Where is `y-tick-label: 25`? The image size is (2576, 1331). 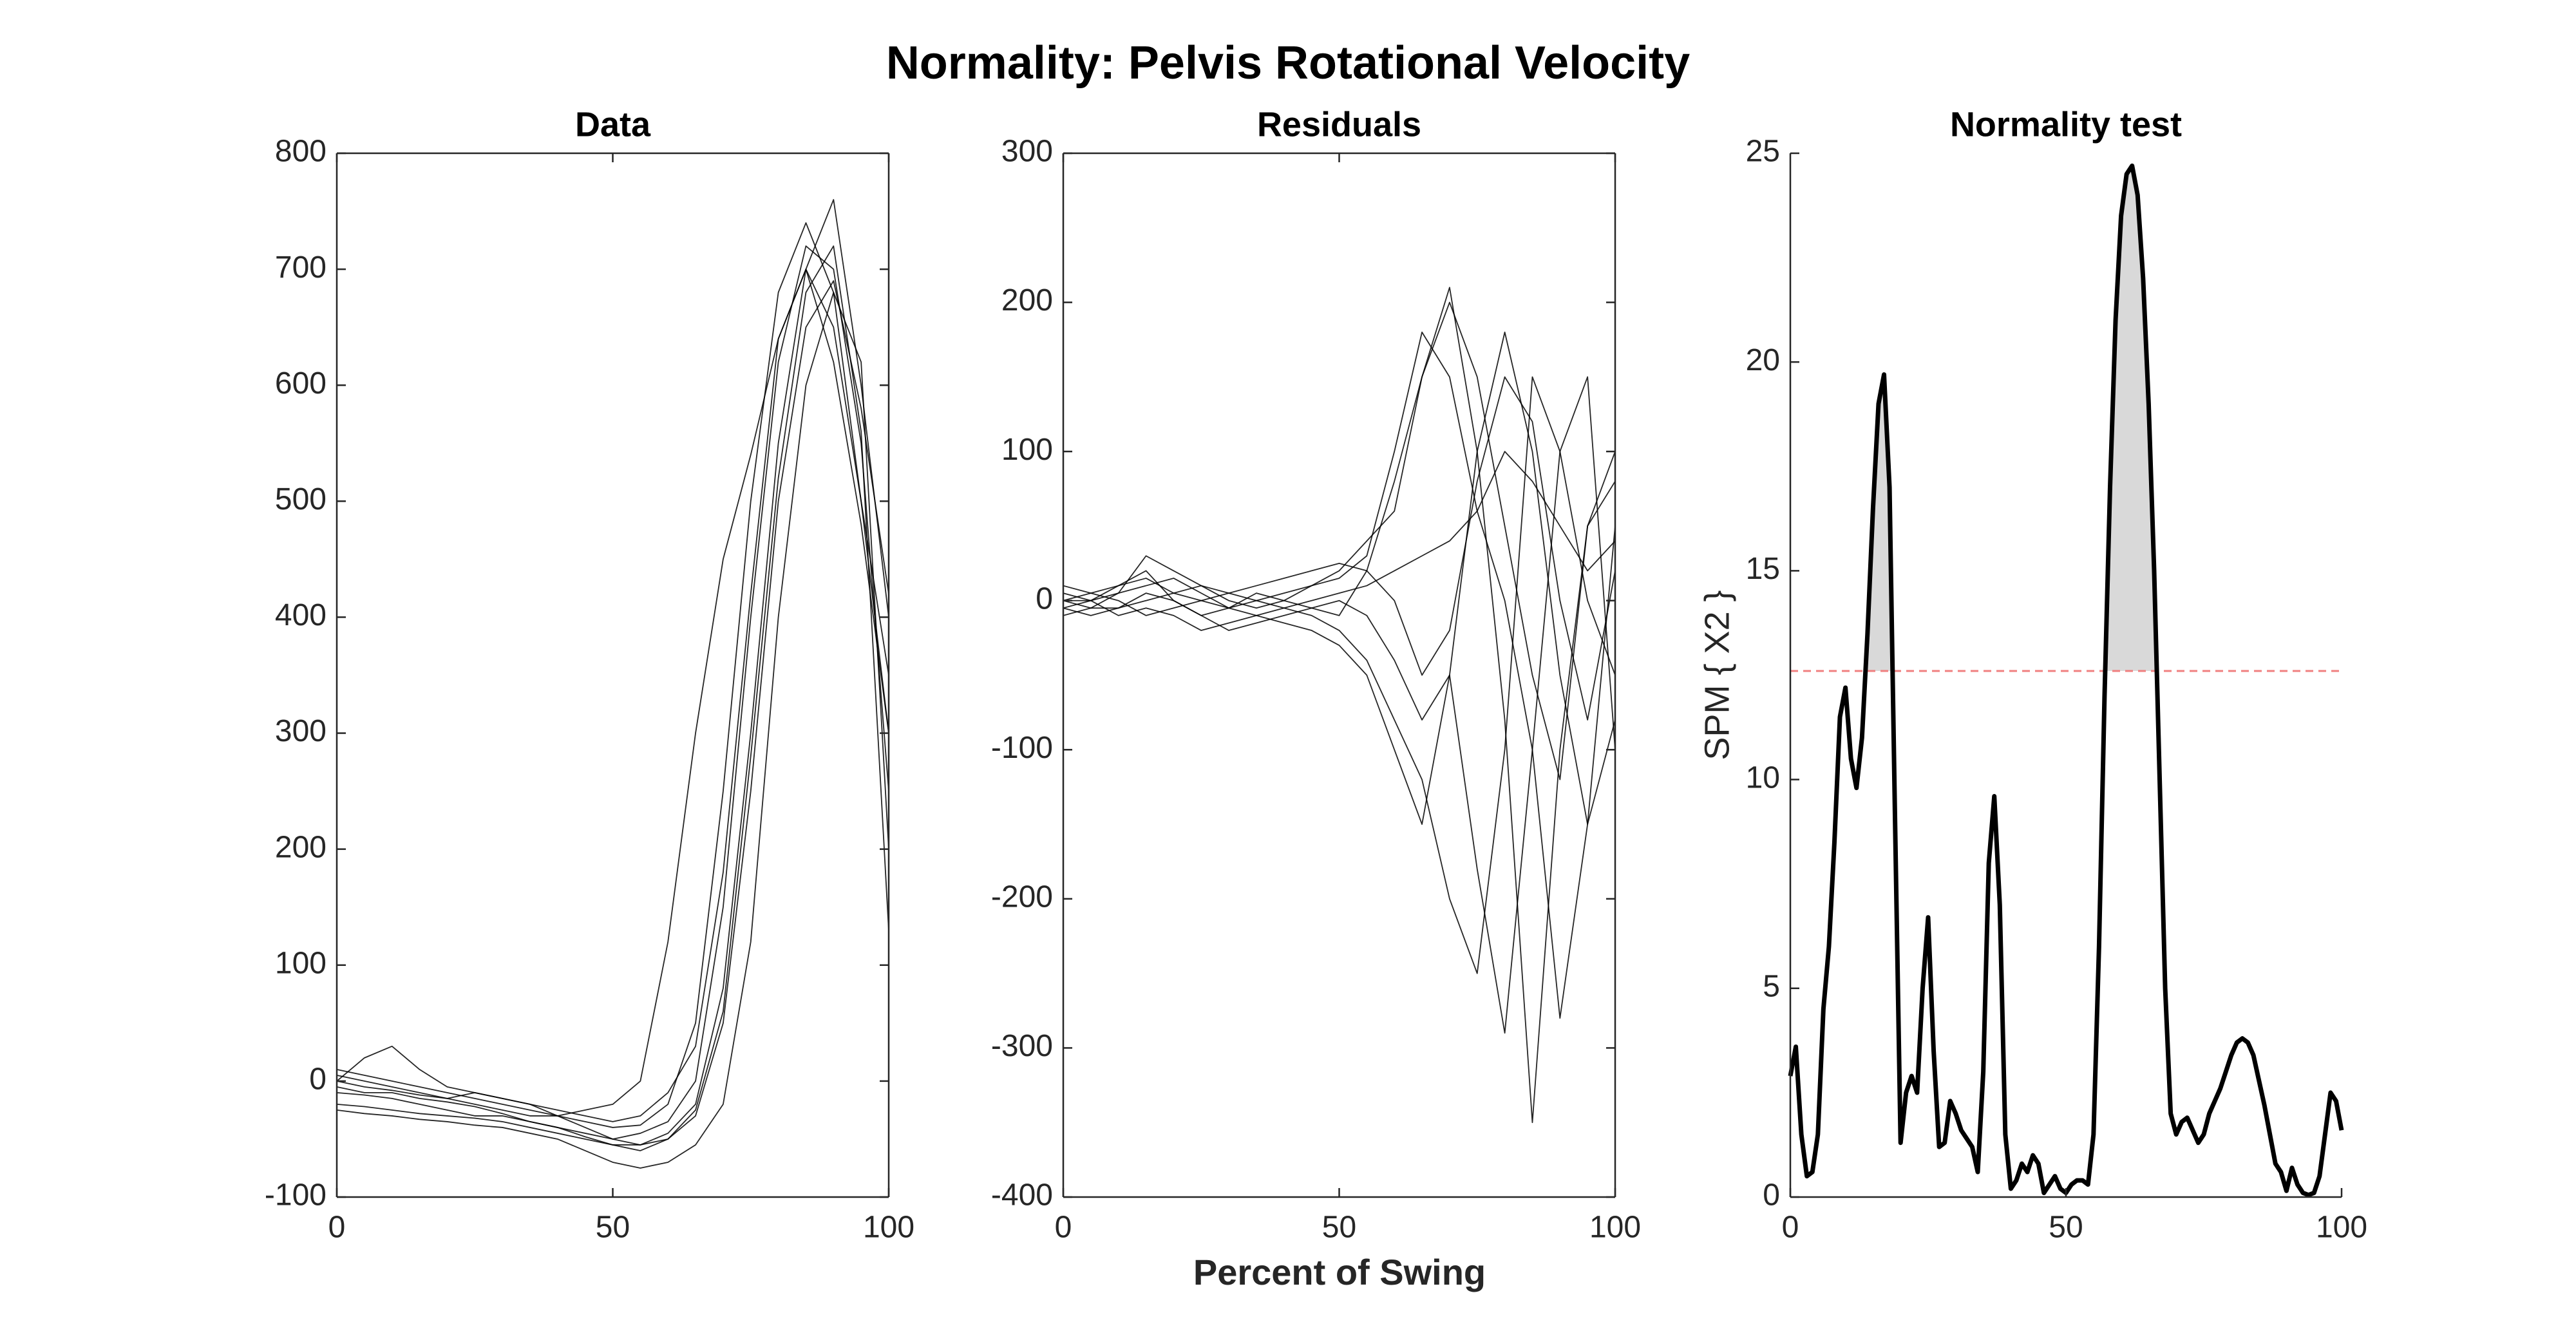
y-tick-label: 25 is located at coordinates (1763, 152).